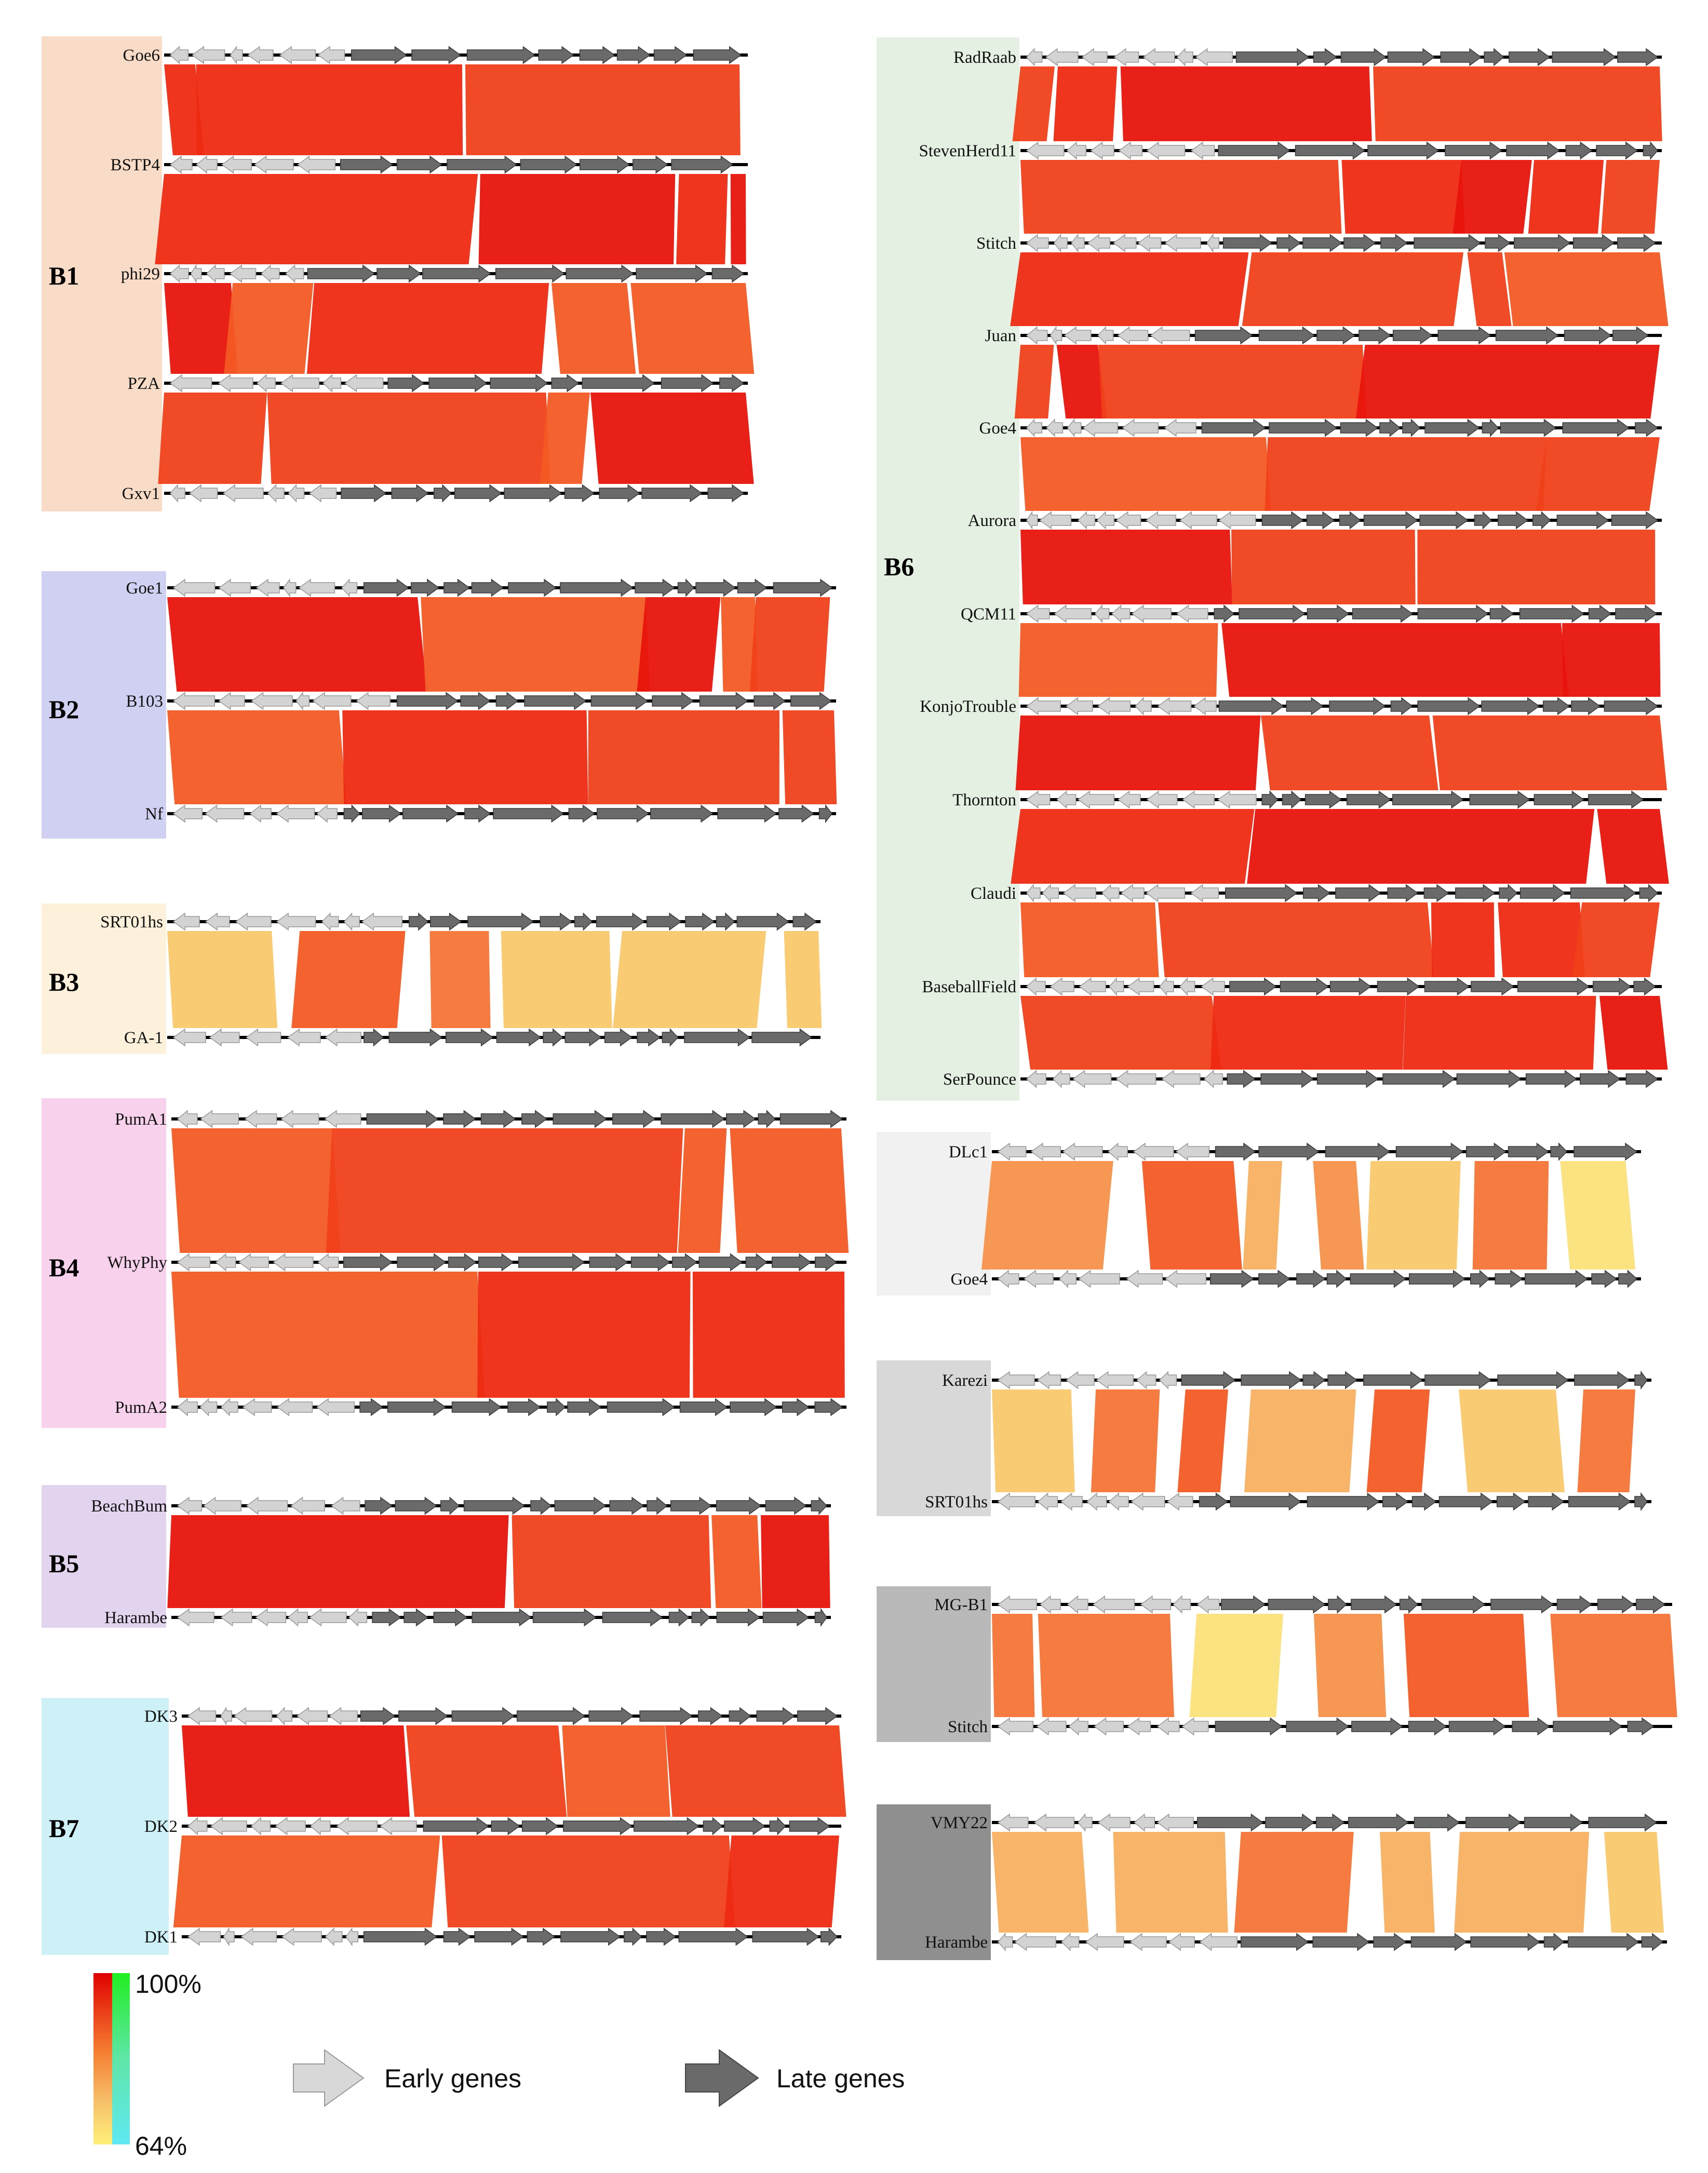 This screenshot has height=2173, width=1708. I want to click on genome-label-puma2: PumA2, so click(141, 1407).